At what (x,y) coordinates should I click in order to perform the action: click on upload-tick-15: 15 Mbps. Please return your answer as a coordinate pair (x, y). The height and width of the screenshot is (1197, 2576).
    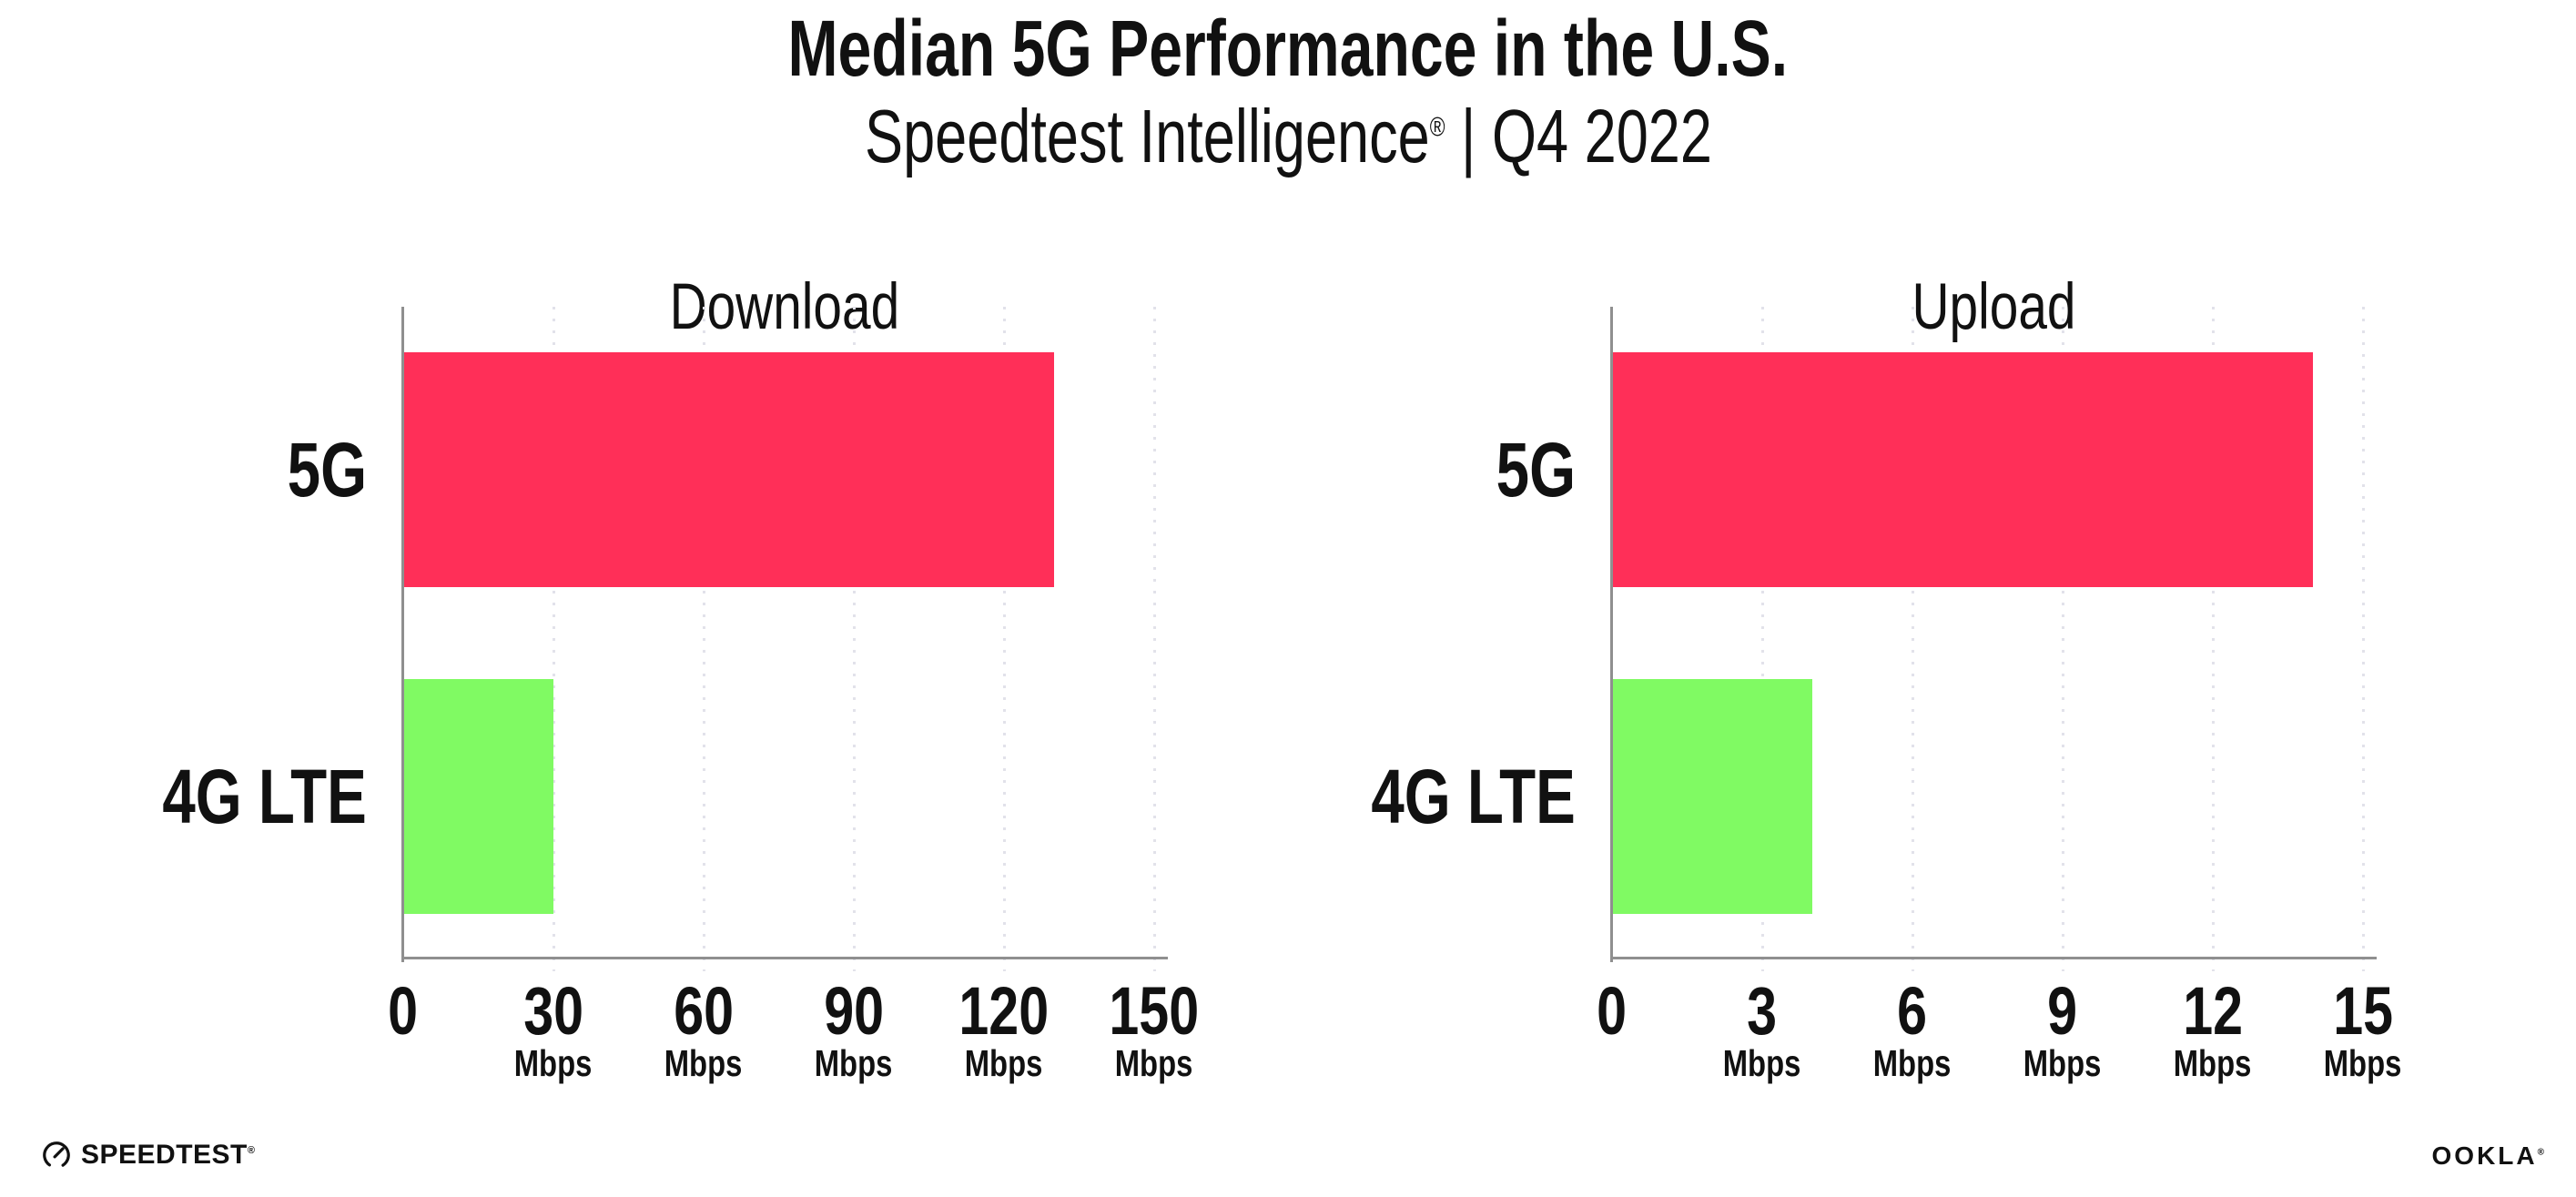
    Looking at the image, I should click on (2363, 1030).